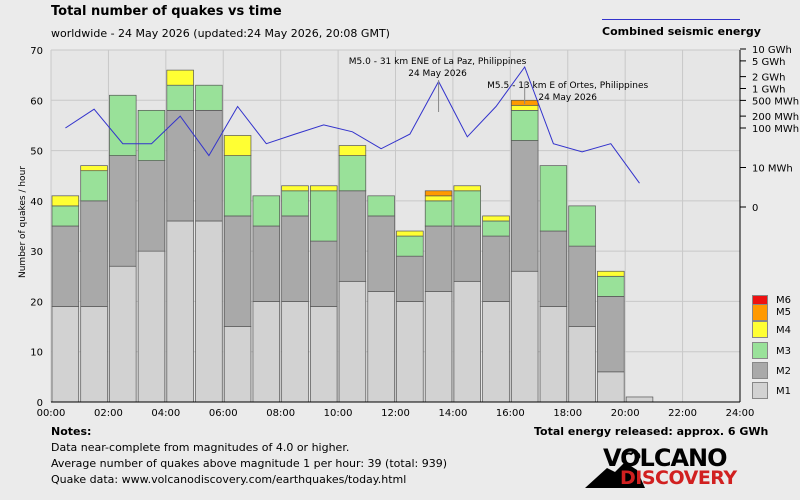 The width and height of the screenshot is (800, 500). I want to click on energy-tick-label: 1 GWh, so click(769, 90).